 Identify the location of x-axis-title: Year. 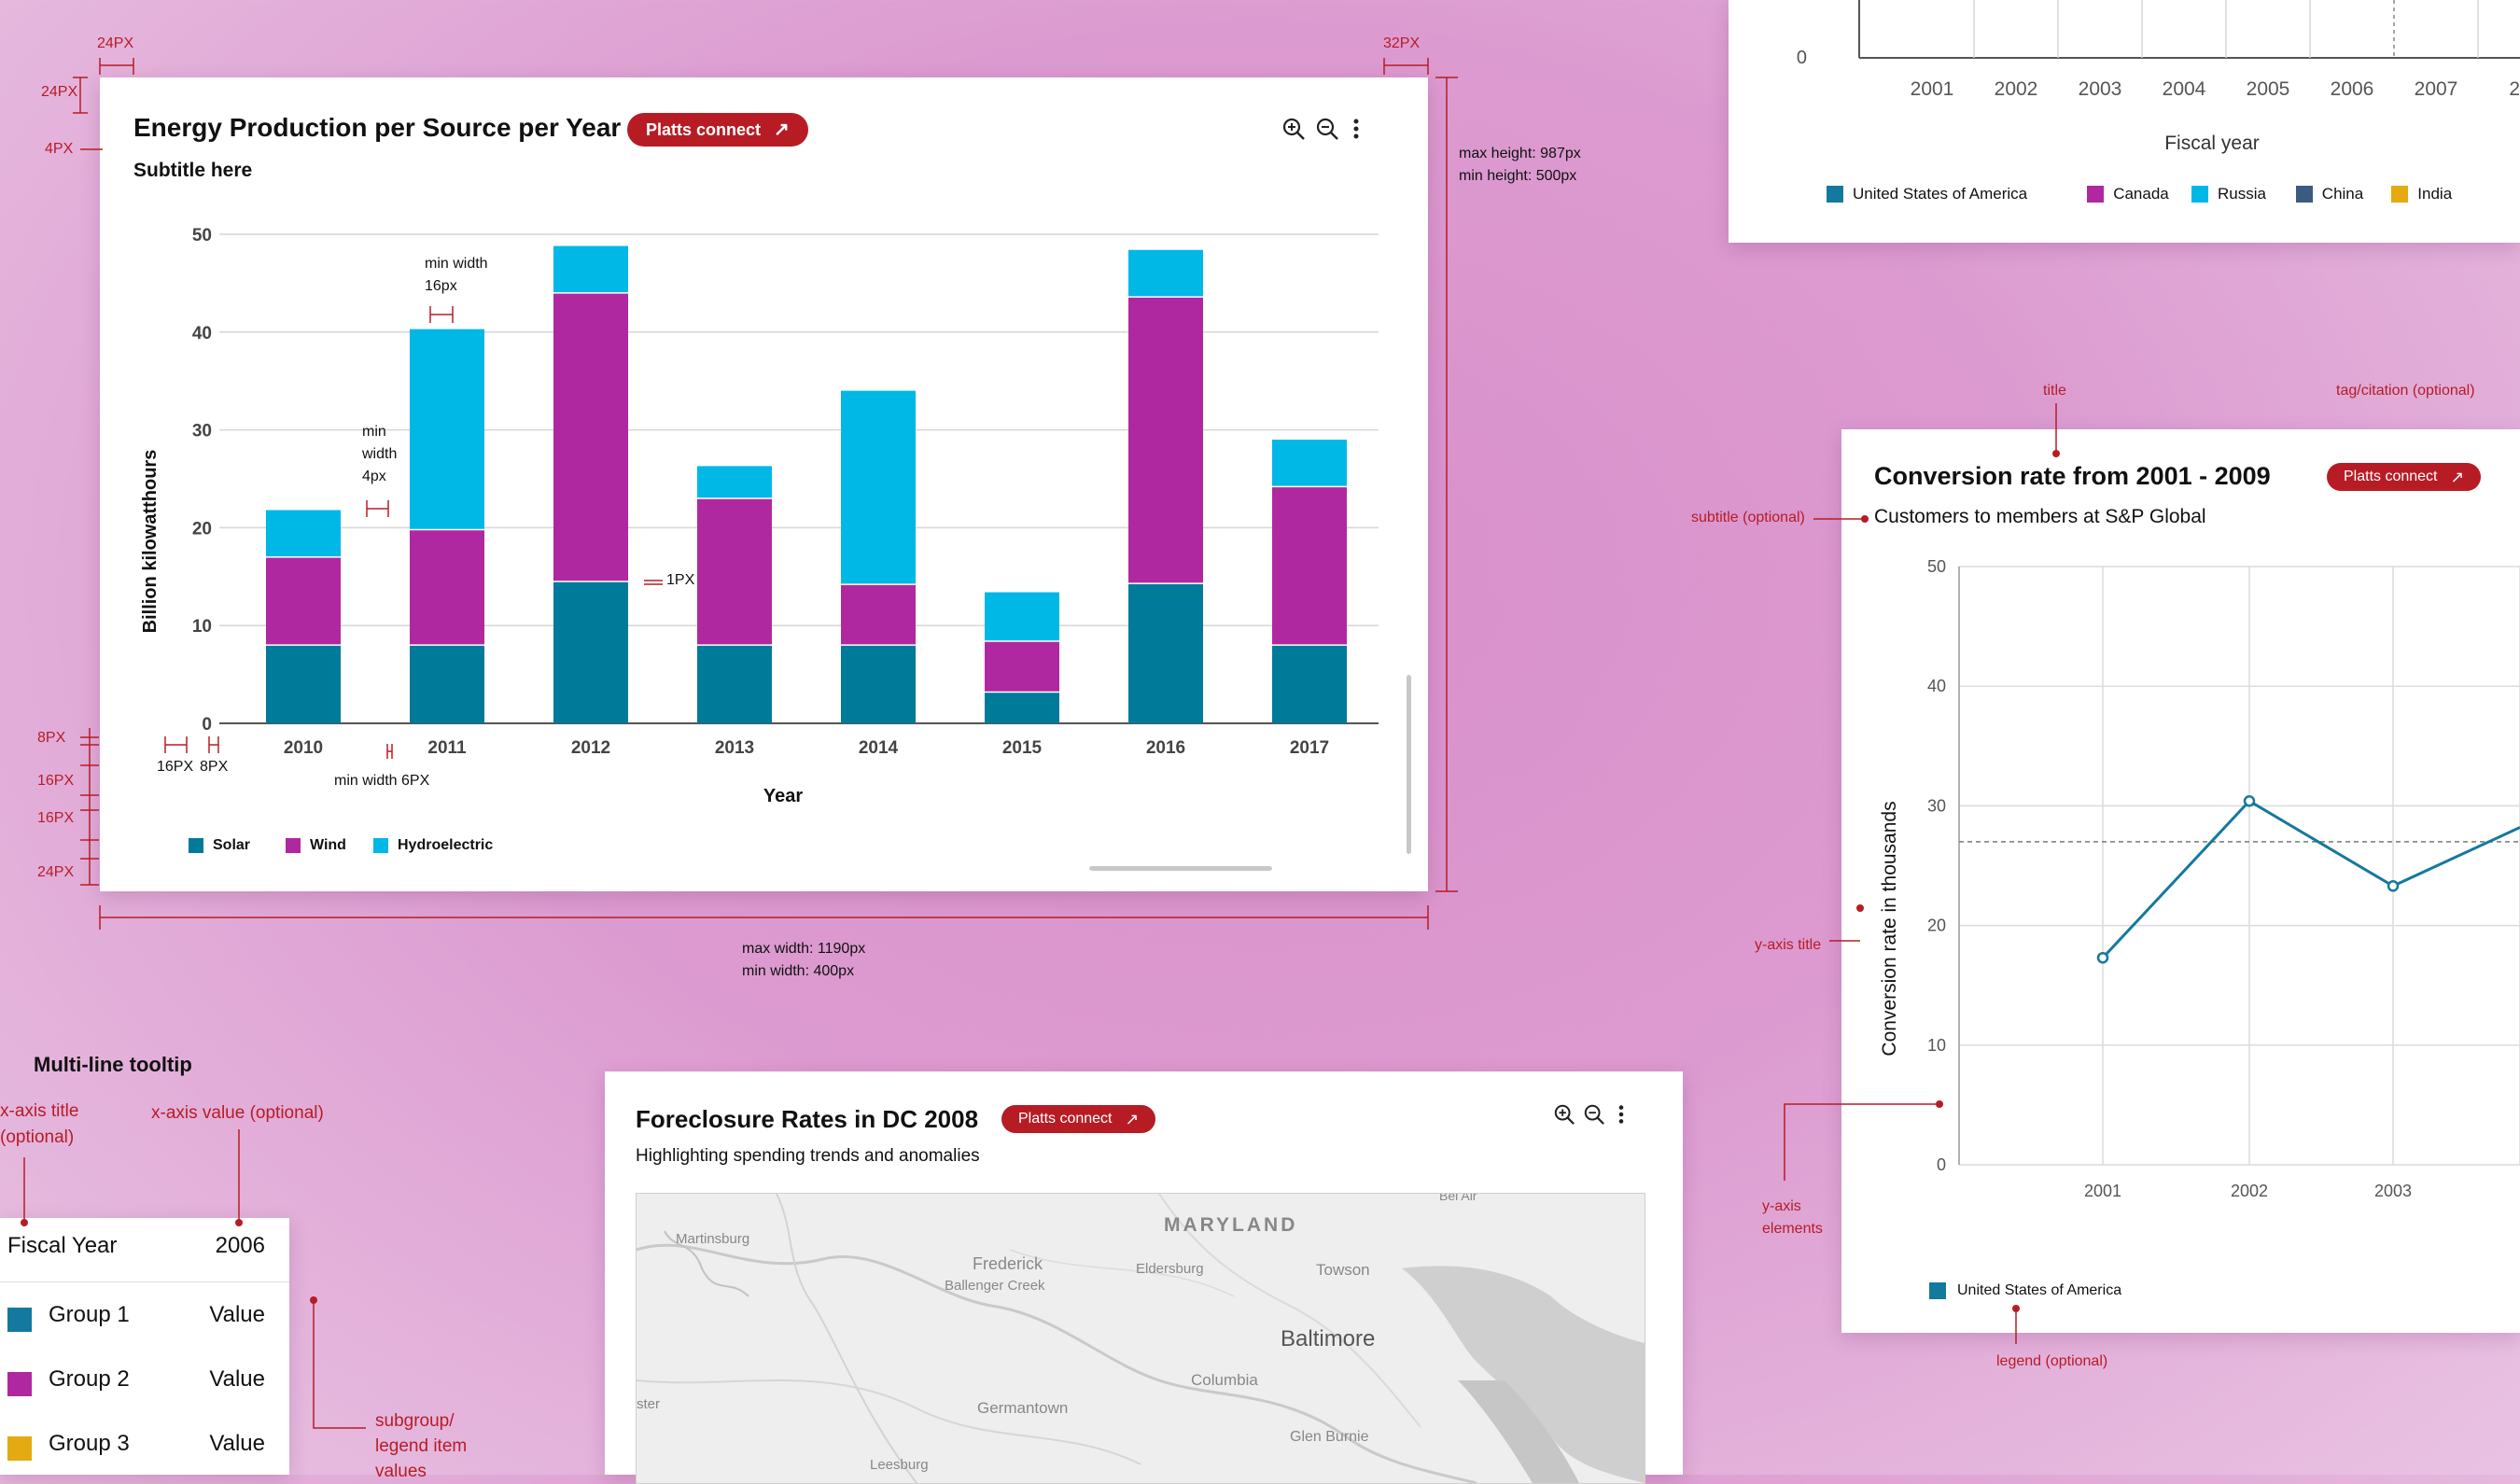
(783, 796).